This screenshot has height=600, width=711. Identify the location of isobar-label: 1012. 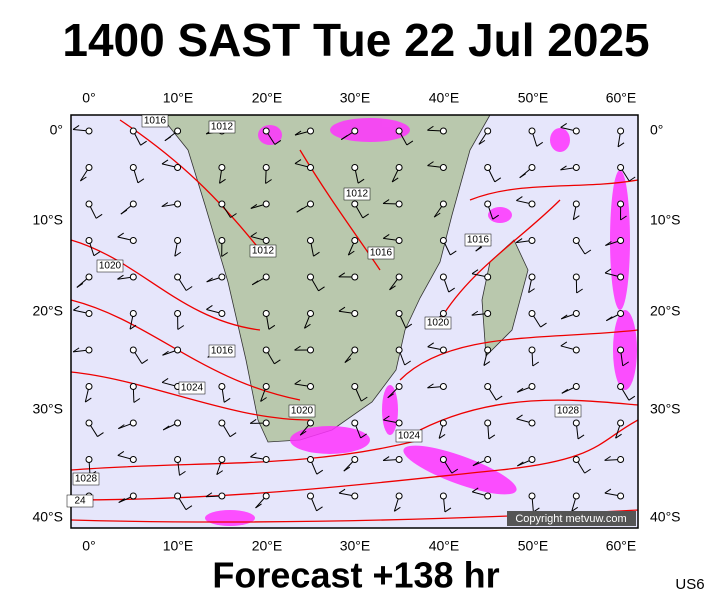
(357, 194).